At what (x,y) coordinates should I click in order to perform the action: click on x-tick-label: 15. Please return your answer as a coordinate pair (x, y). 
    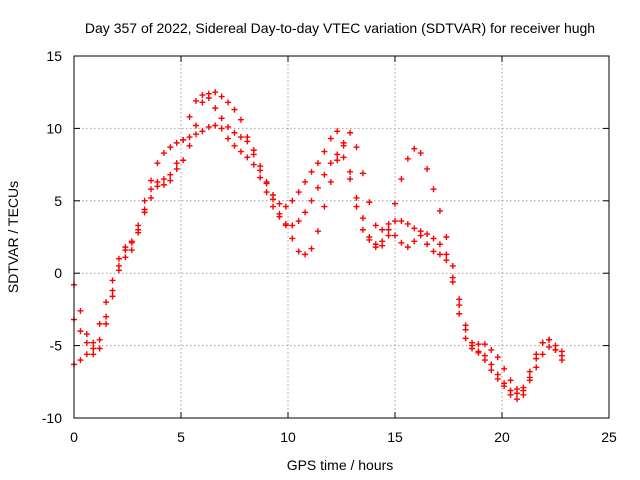
    Looking at the image, I should click on (395, 437).